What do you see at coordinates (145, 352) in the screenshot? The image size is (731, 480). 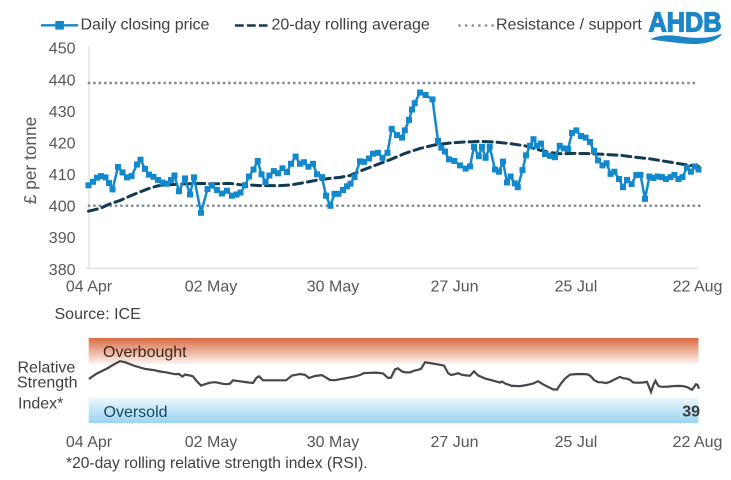 I see `svg-text: Overbought` at bounding box center [145, 352].